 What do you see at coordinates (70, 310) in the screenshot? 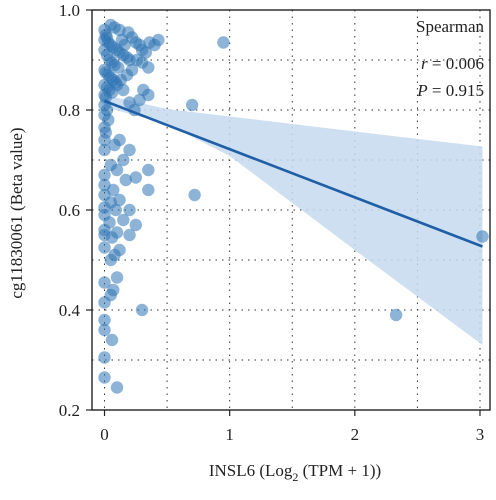
I see `y-tick-label: 0.4` at bounding box center [70, 310].